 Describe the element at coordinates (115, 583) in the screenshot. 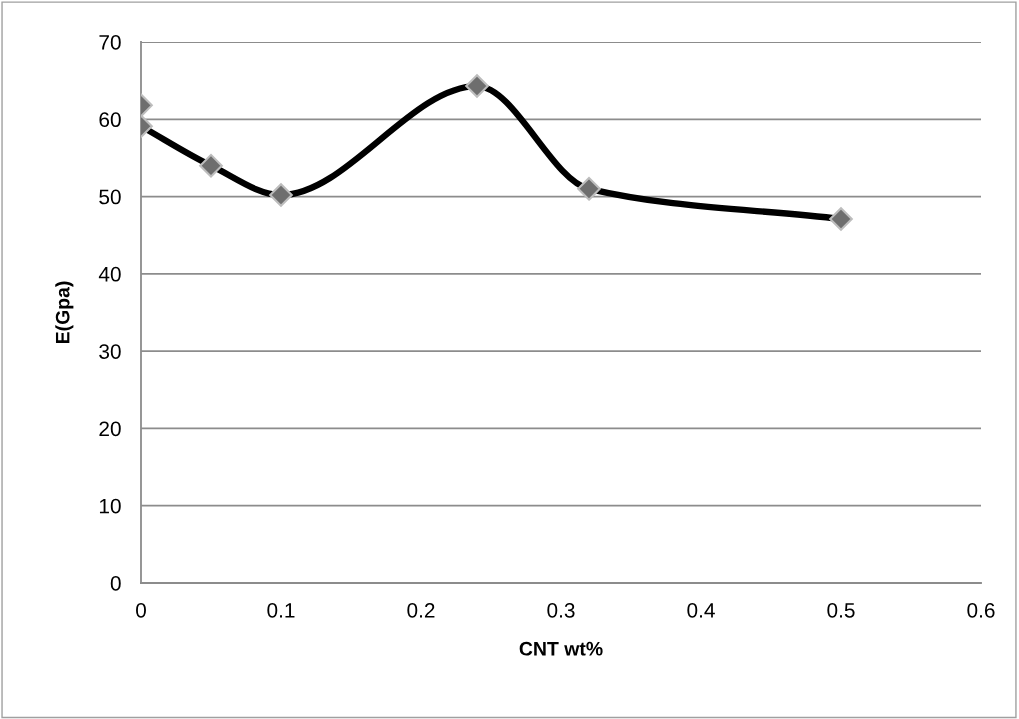

I see `y-tick-label: 0` at that location.